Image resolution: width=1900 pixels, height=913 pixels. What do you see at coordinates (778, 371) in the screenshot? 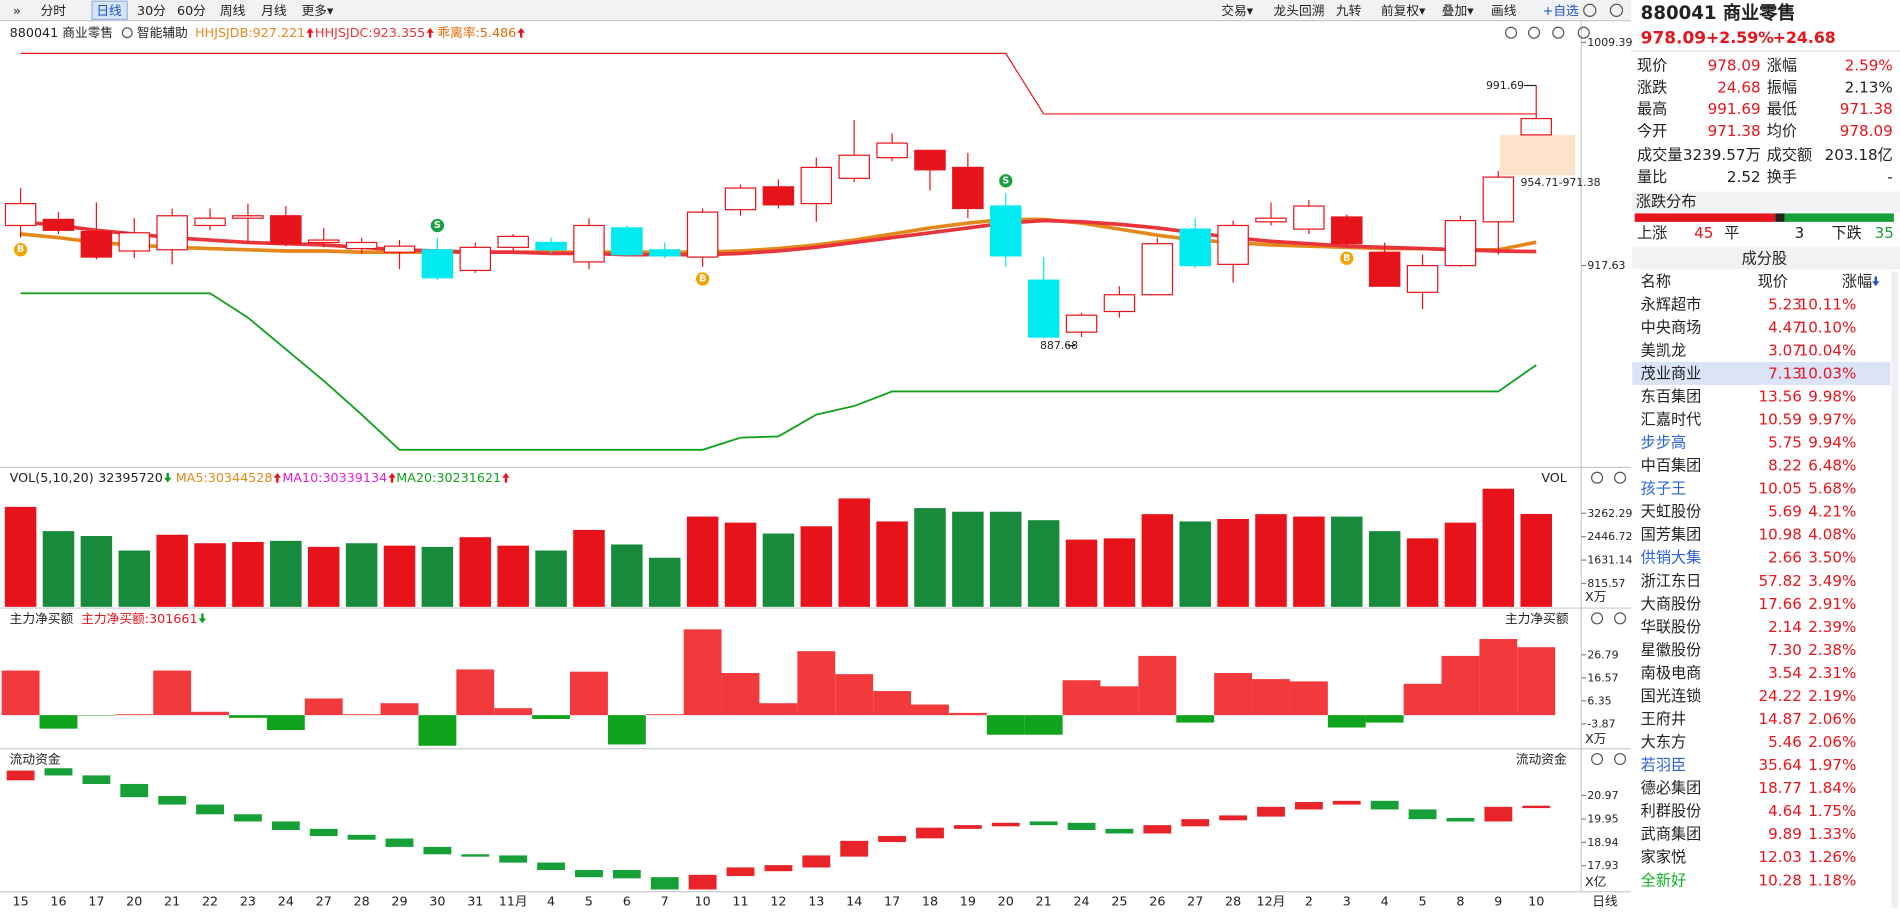
I see `indicator-line` at bounding box center [778, 371].